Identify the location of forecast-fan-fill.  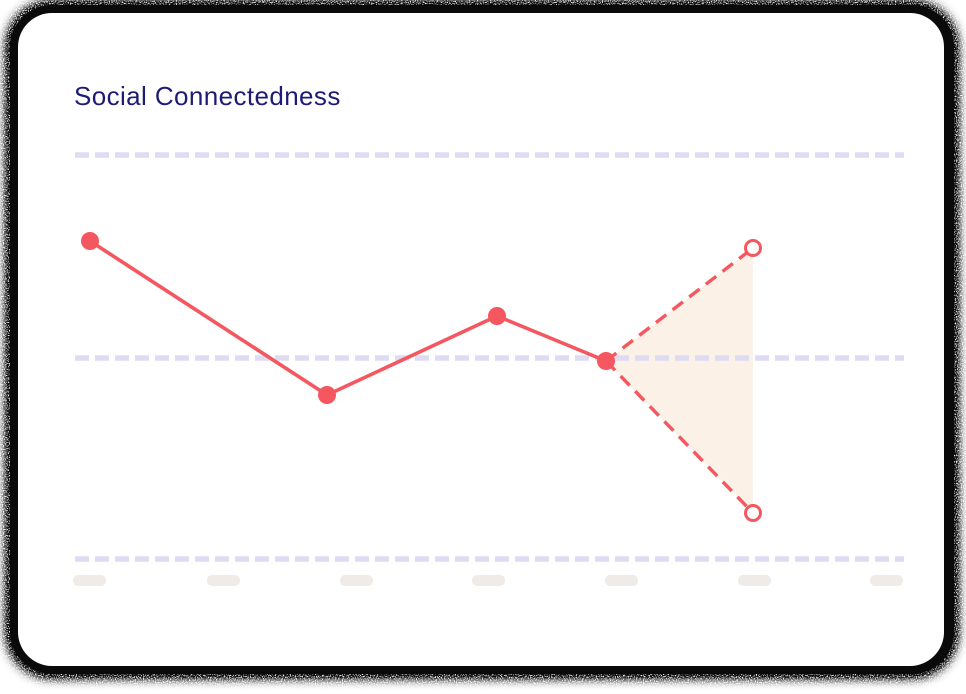
(679, 380).